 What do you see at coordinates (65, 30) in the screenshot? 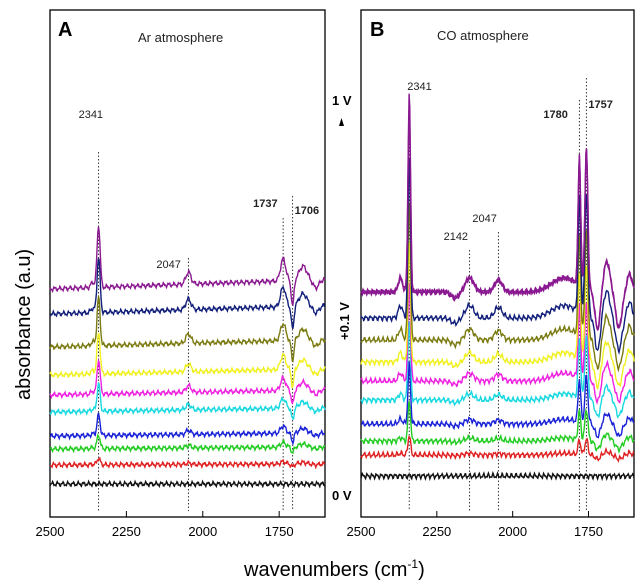
I see `panel-a-letter: A` at bounding box center [65, 30].